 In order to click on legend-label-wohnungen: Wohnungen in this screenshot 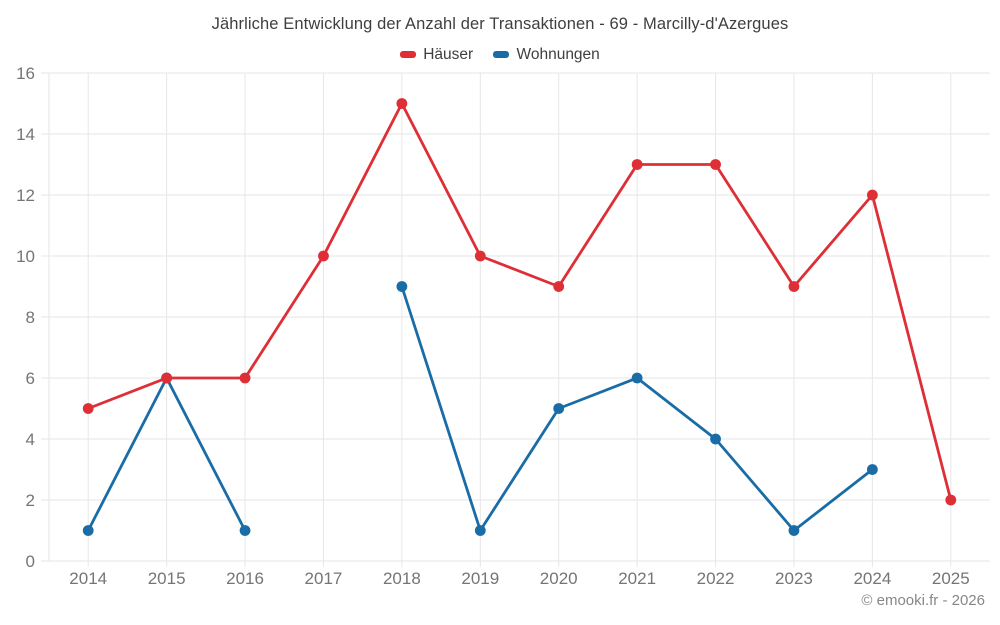, I will do `click(558, 54)`.